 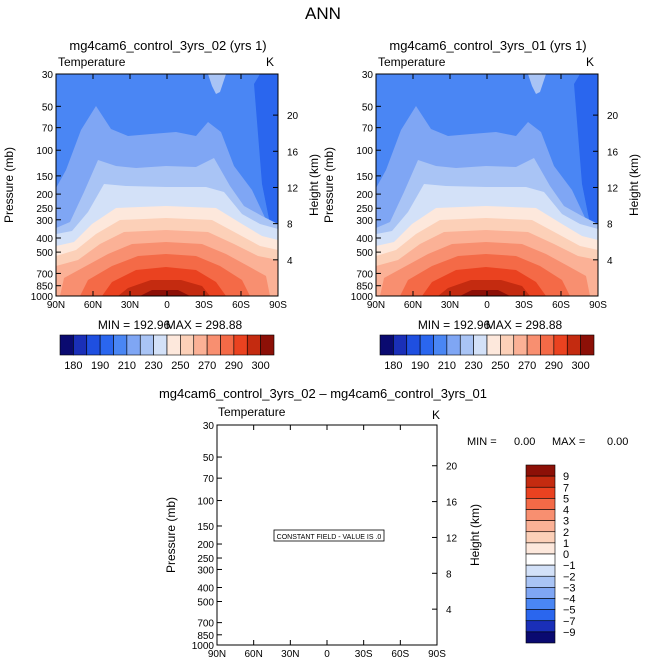 What do you see at coordinates (566, 544) in the screenshot?
I see `colorbar-label: 1` at bounding box center [566, 544].